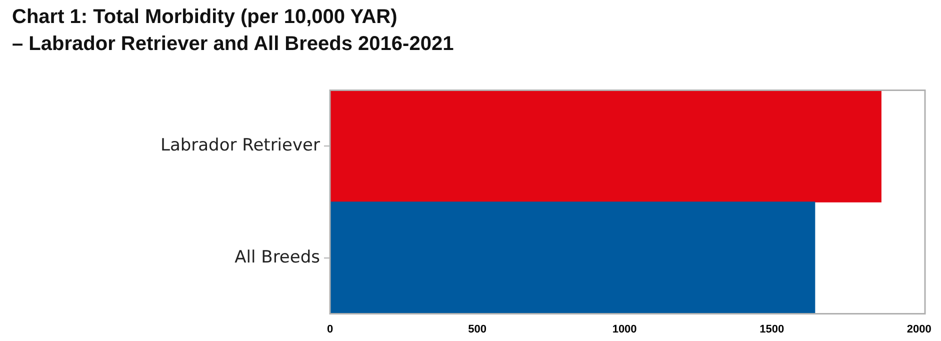 This screenshot has height=341, width=941. I want to click on x-tick-label: 2000, so click(919, 329).